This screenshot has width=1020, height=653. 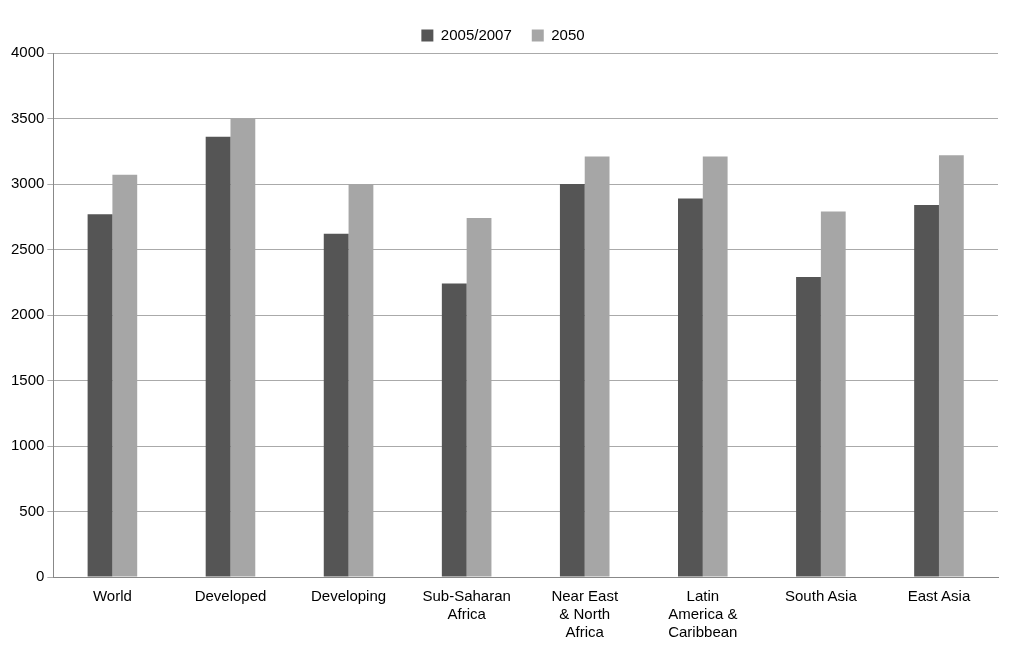 I want to click on y-tick-label: 500, so click(x=32, y=510).